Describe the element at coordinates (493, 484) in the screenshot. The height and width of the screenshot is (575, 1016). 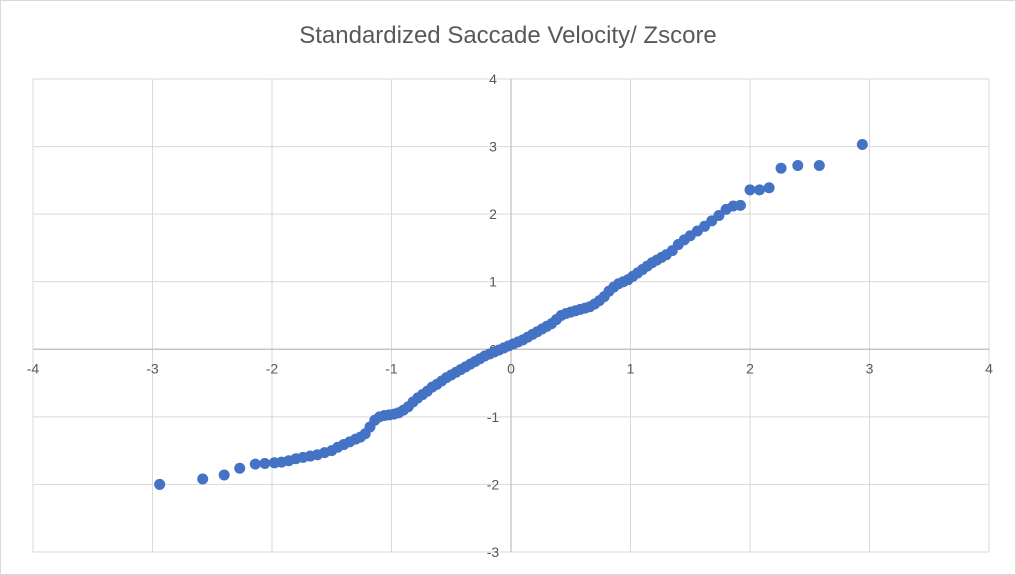
I see `y-tick-label: -2` at that location.